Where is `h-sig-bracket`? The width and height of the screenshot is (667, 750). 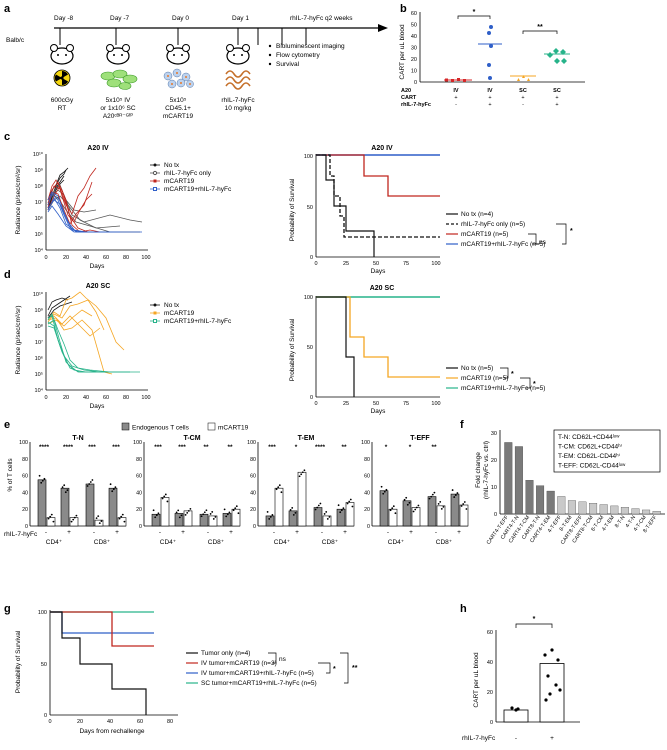
h-sig-bracket is located at coordinates (534, 625).